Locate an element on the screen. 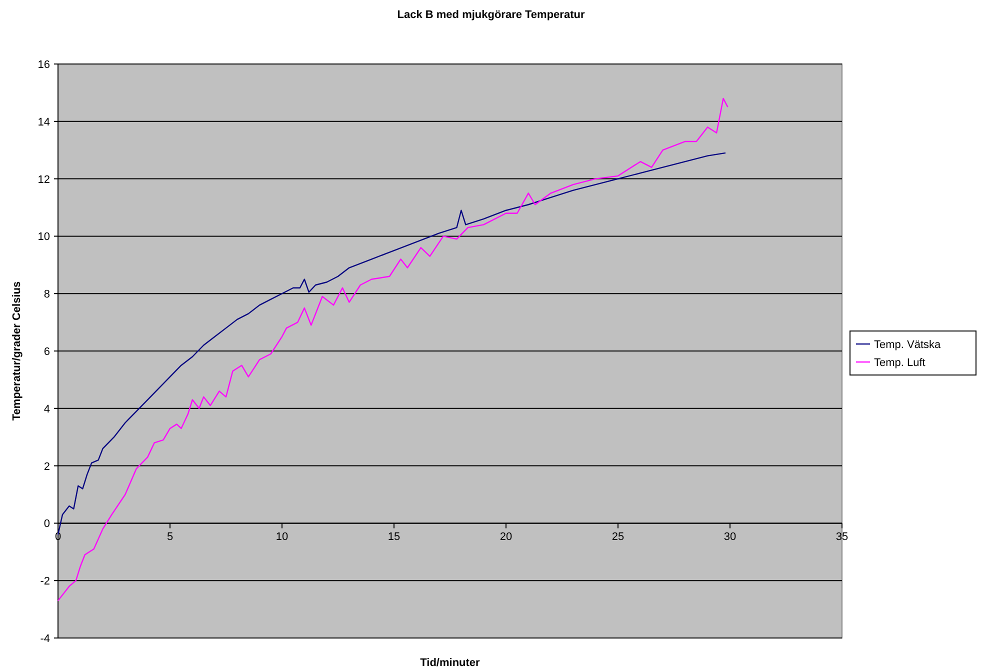 The height and width of the screenshot is (672, 982). y-tick-label: 10 is located at coordinates (44, 237).